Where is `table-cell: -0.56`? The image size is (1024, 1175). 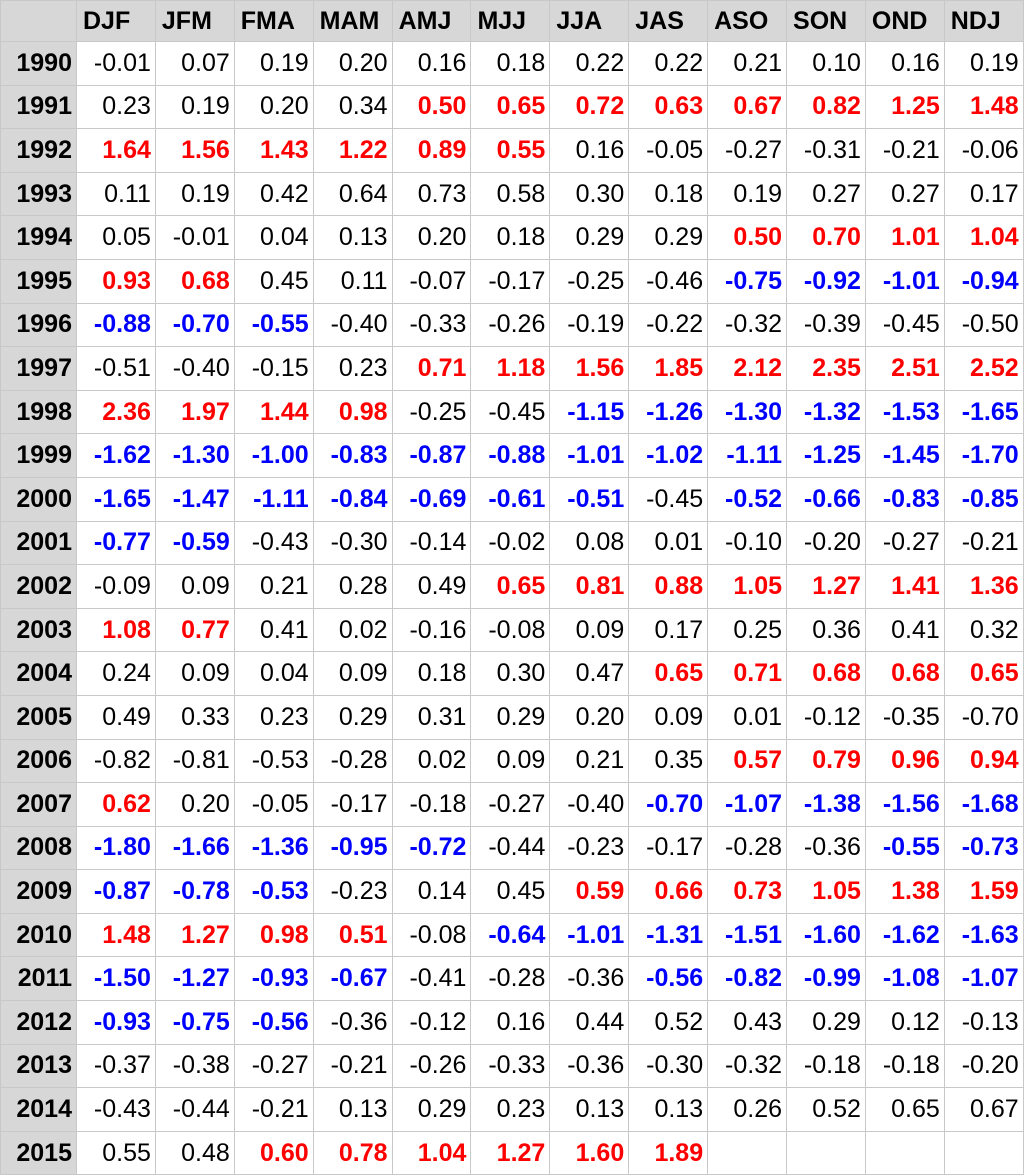
table-cell: -0.56 is located at coordinates (273, 1022).